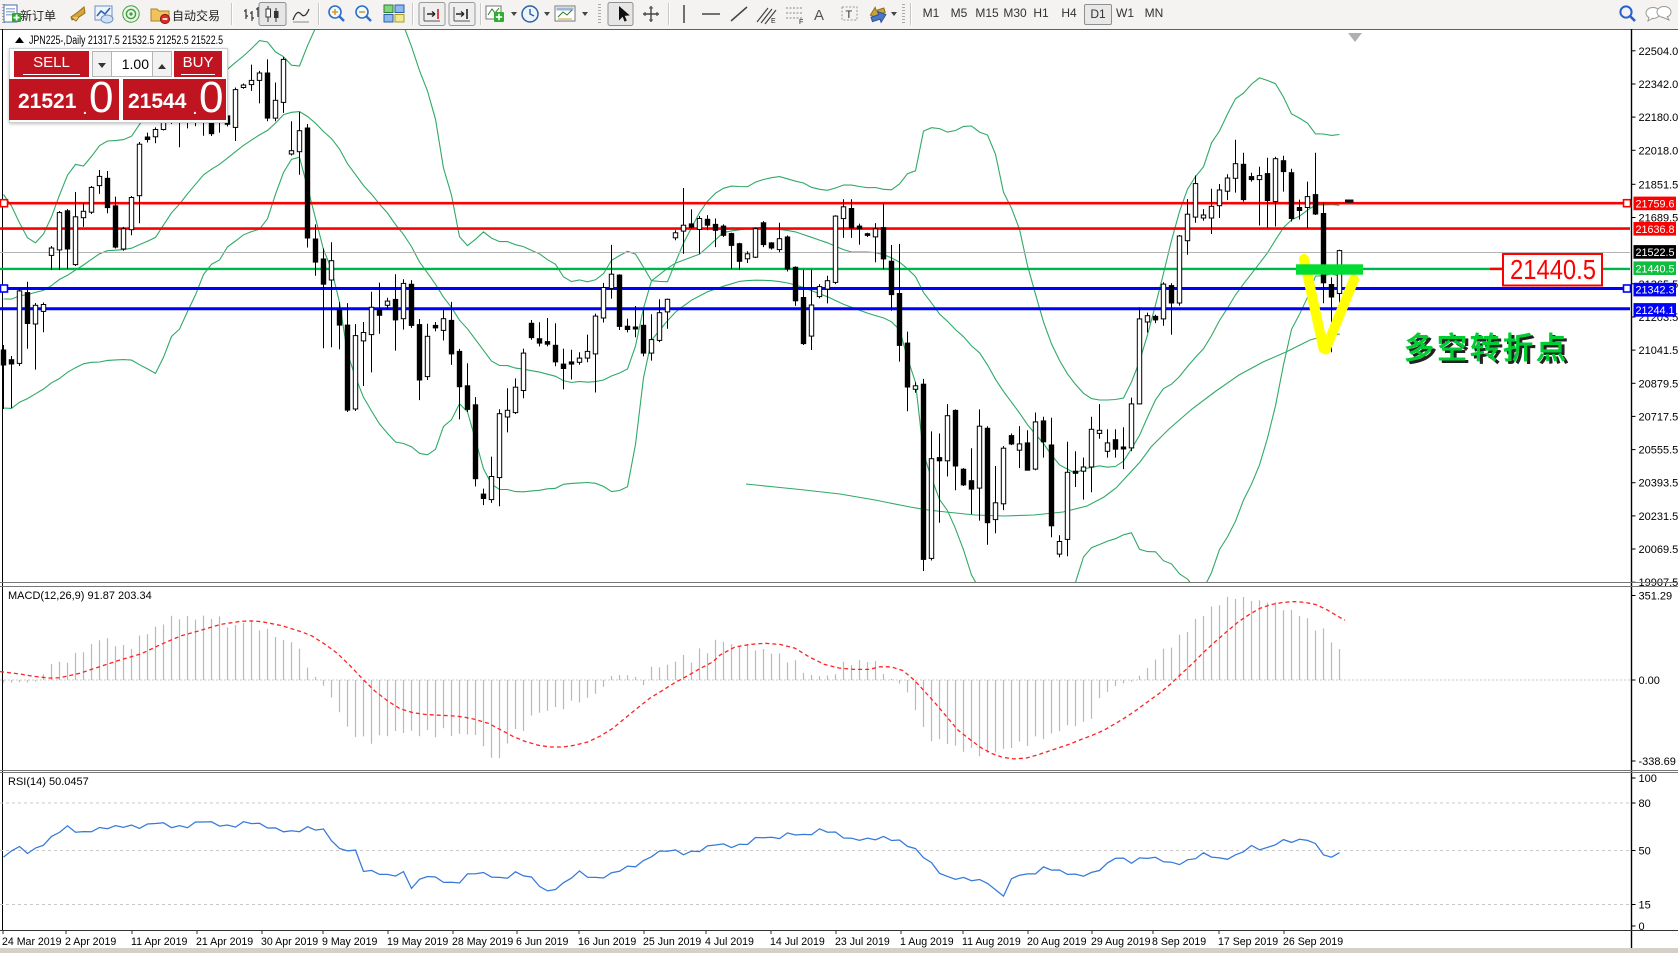  I want to click on svg-text: E, so click(773, 21).